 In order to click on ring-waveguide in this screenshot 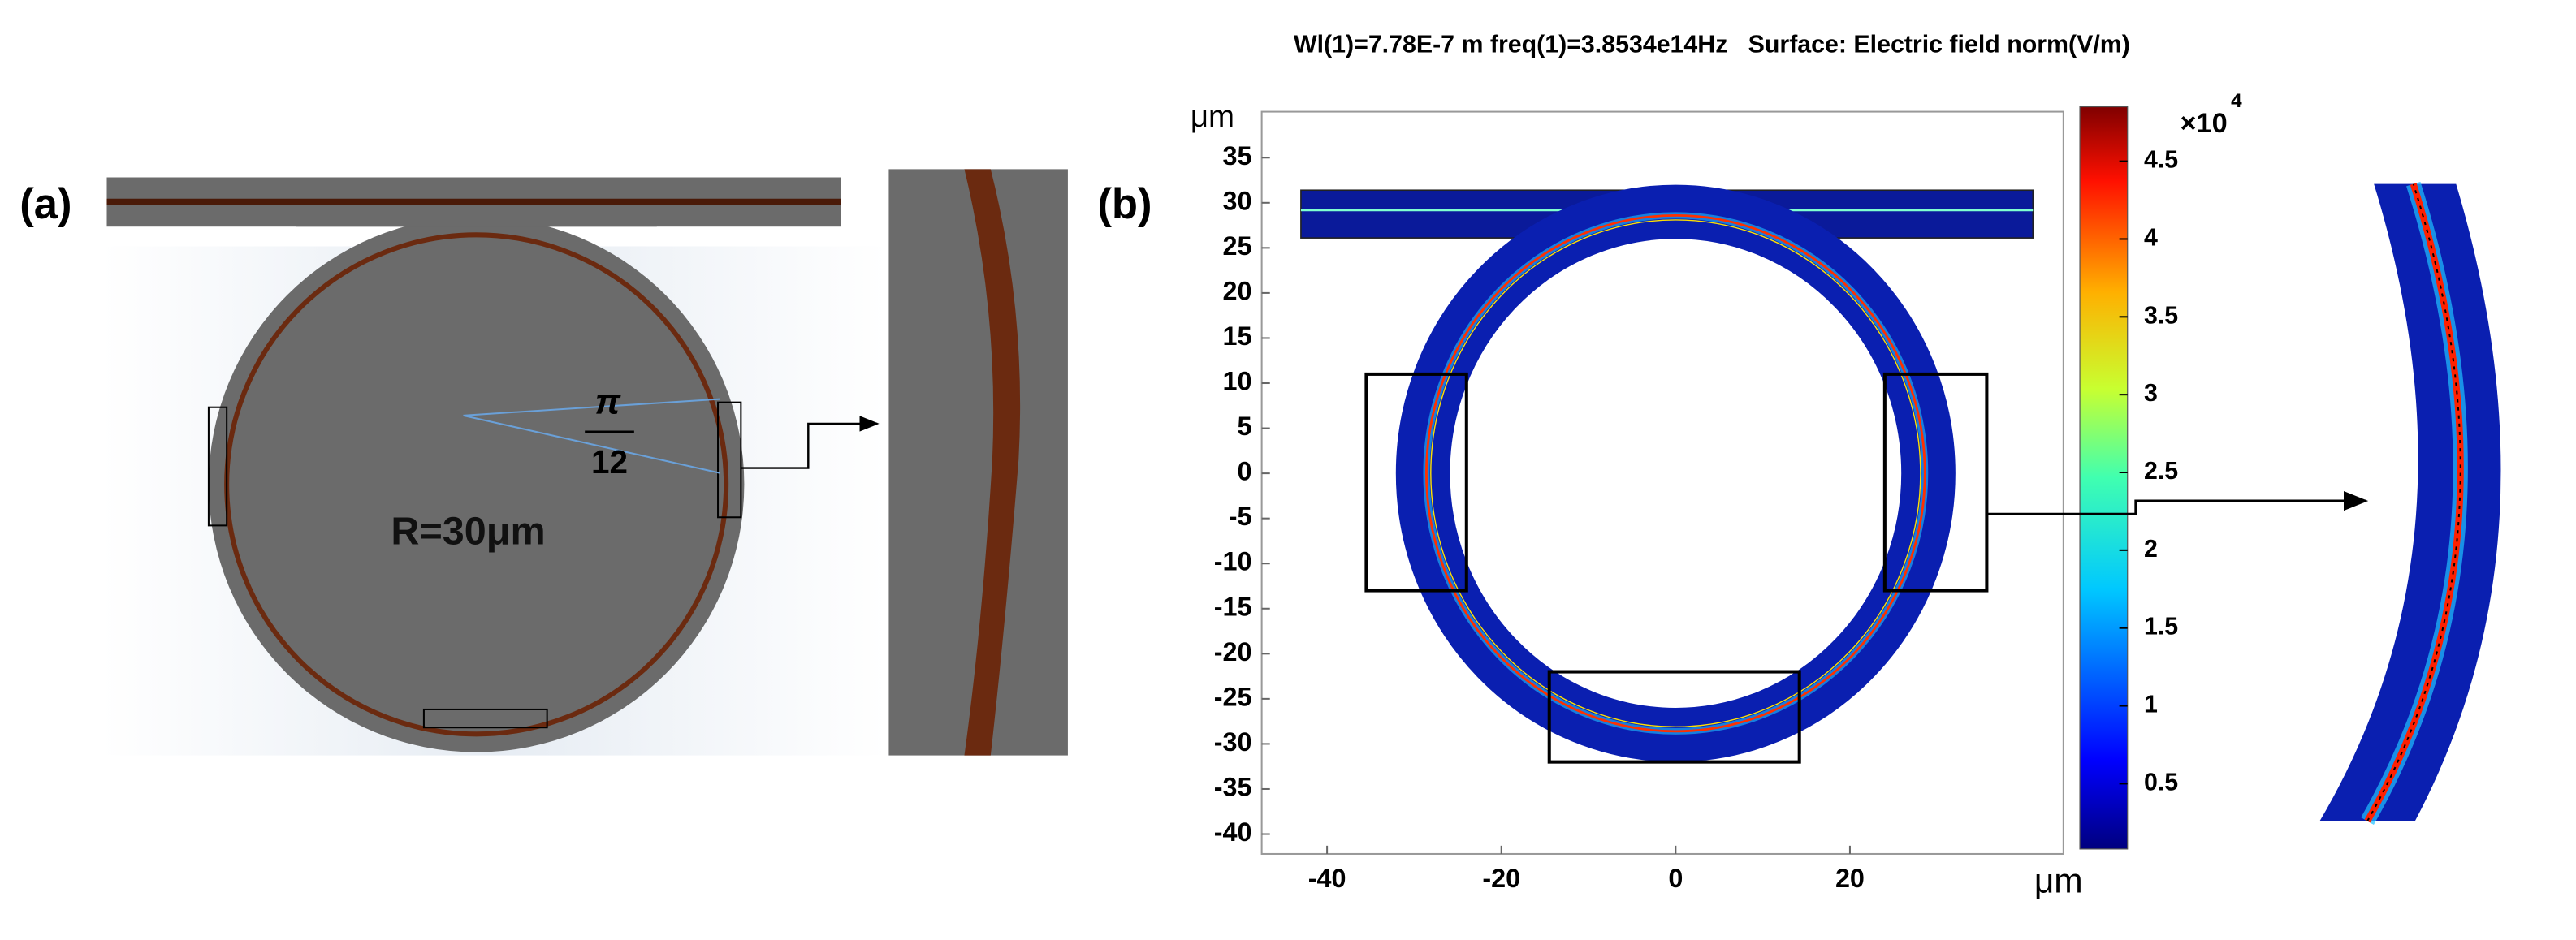, I will do `click(1676, 473)`.